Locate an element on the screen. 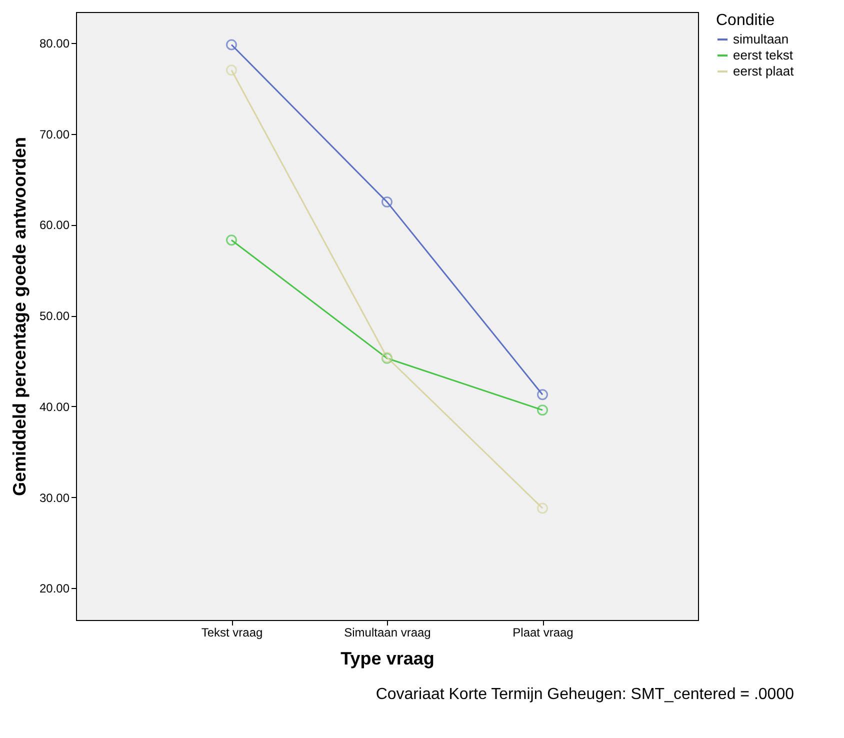 Image resolution: width=844 pixels, height=738 pixels. text: Covariaat Korte Termijn Geheugen: SMT_centered = .0000 is located at coordinates (585, 694).